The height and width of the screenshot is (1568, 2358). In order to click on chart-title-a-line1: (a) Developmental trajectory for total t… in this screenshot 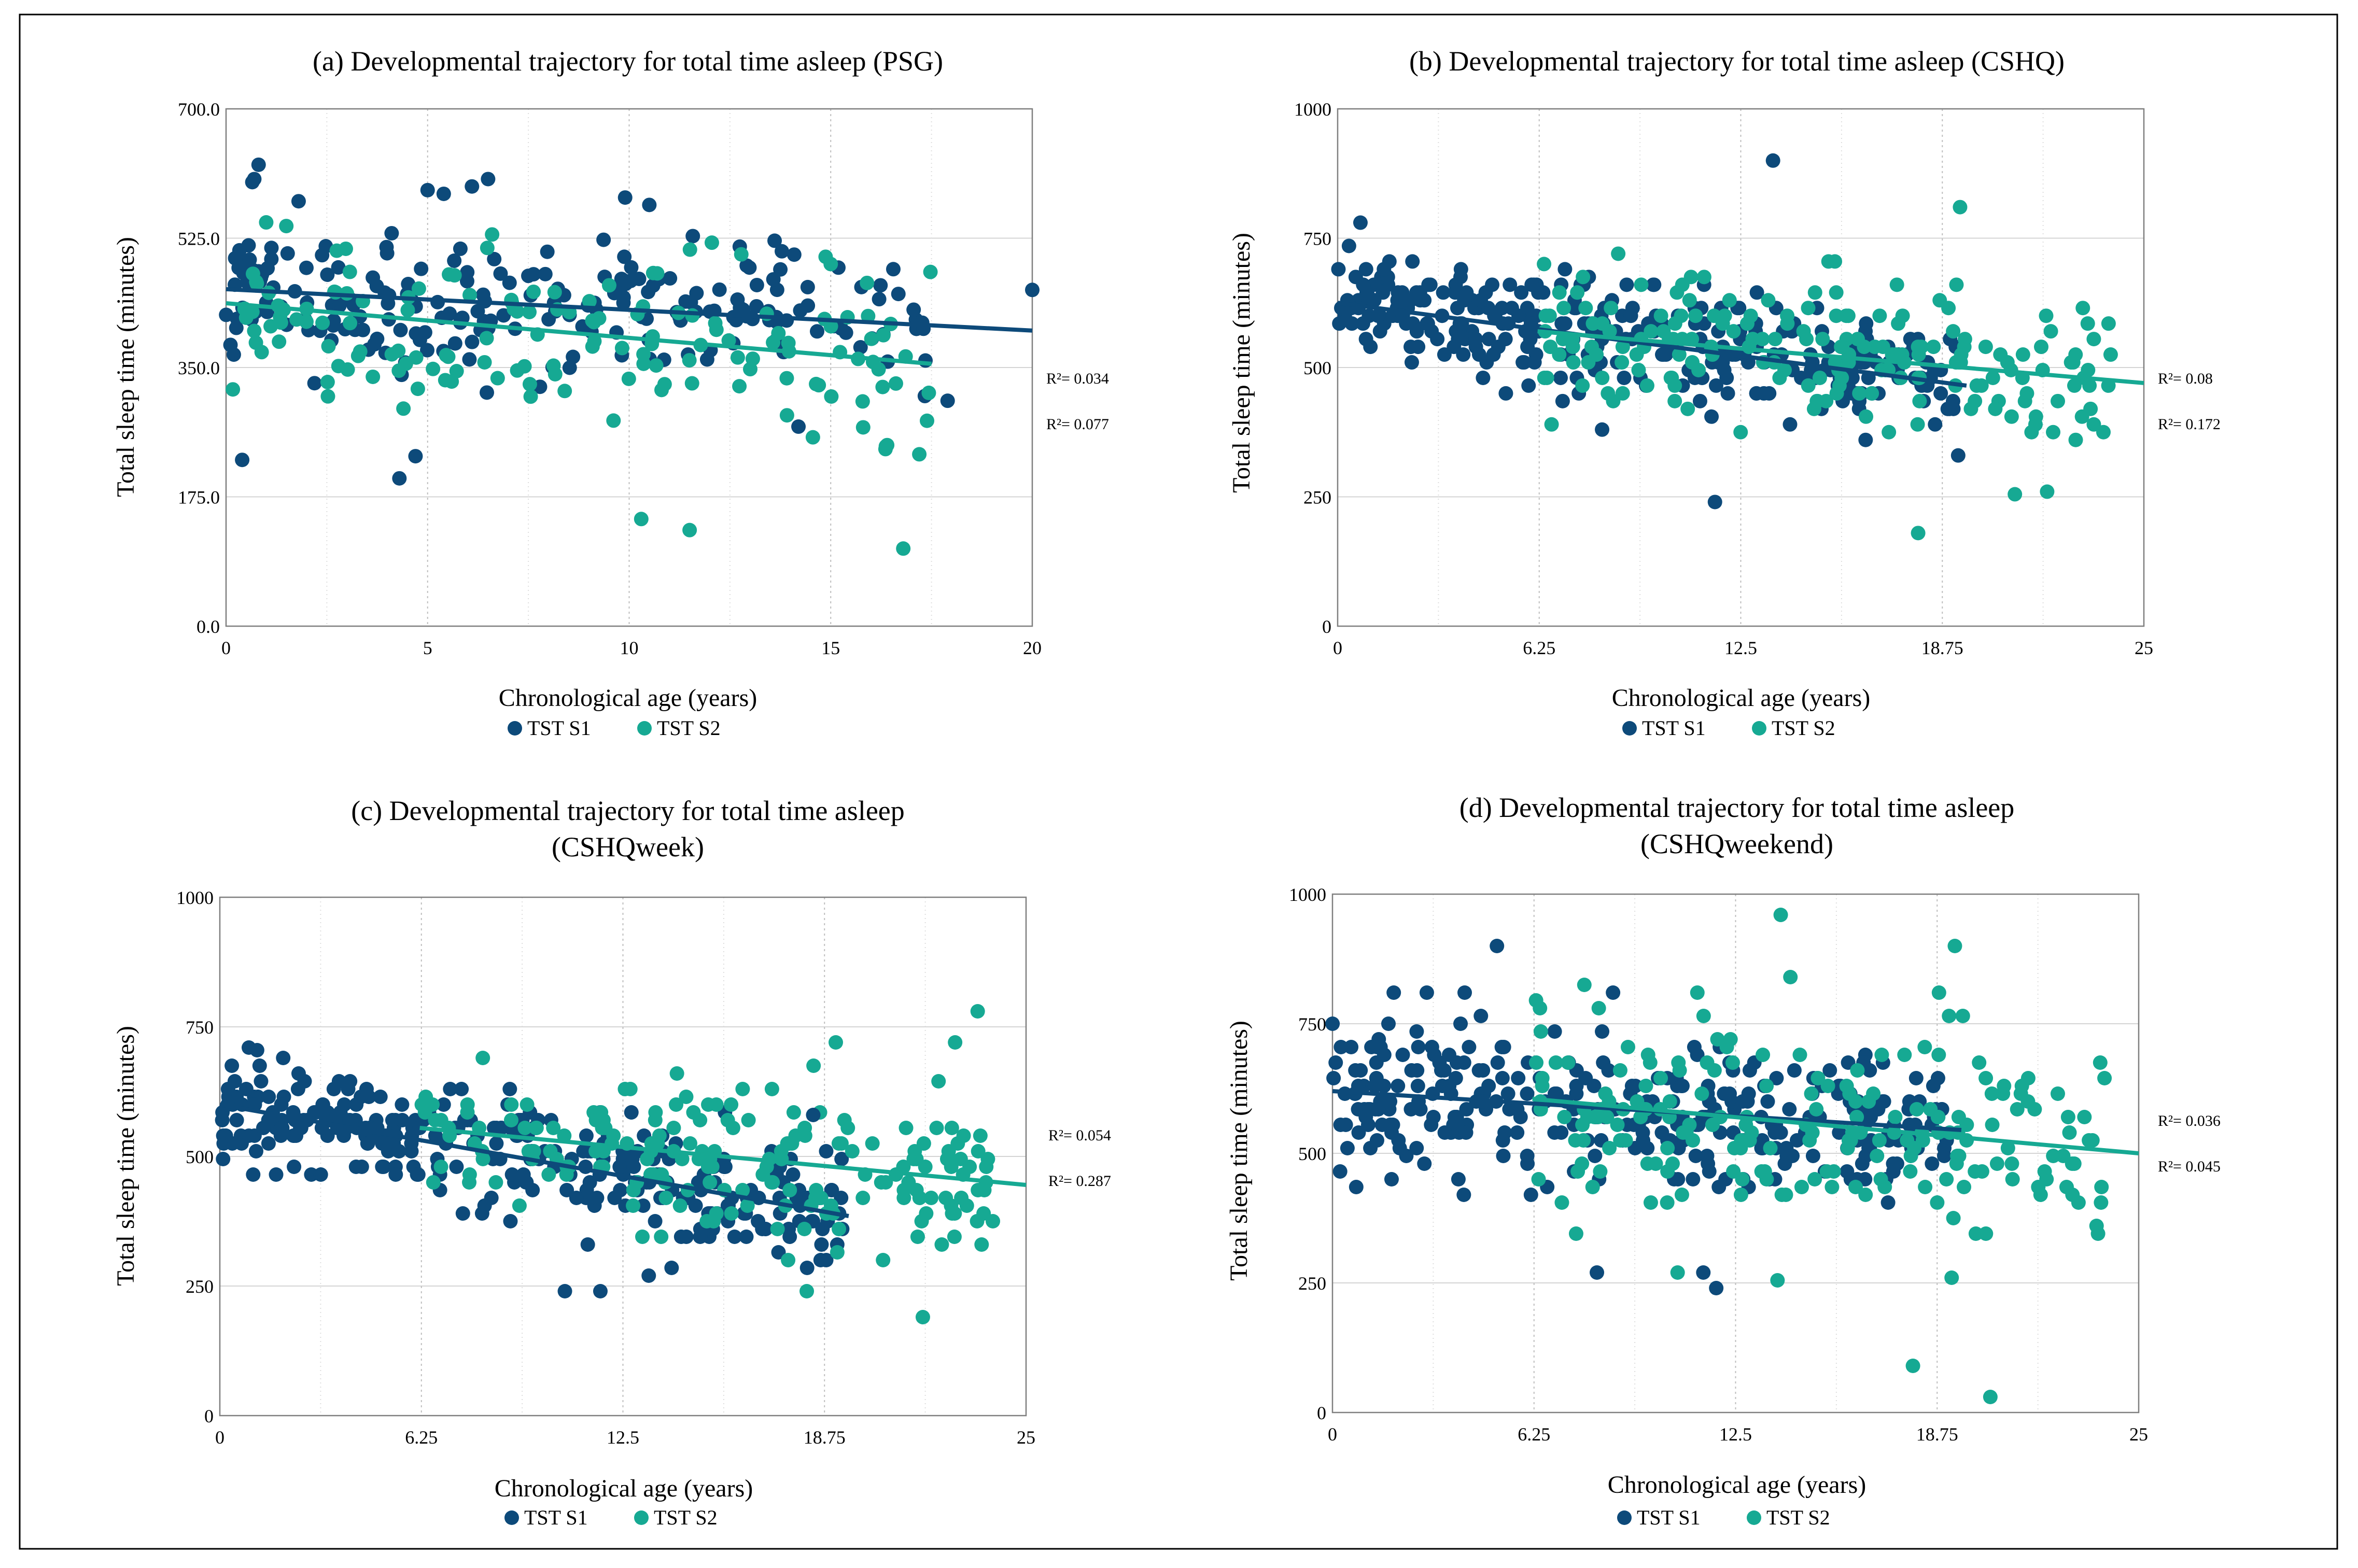, I will do `click(628, 61)`.